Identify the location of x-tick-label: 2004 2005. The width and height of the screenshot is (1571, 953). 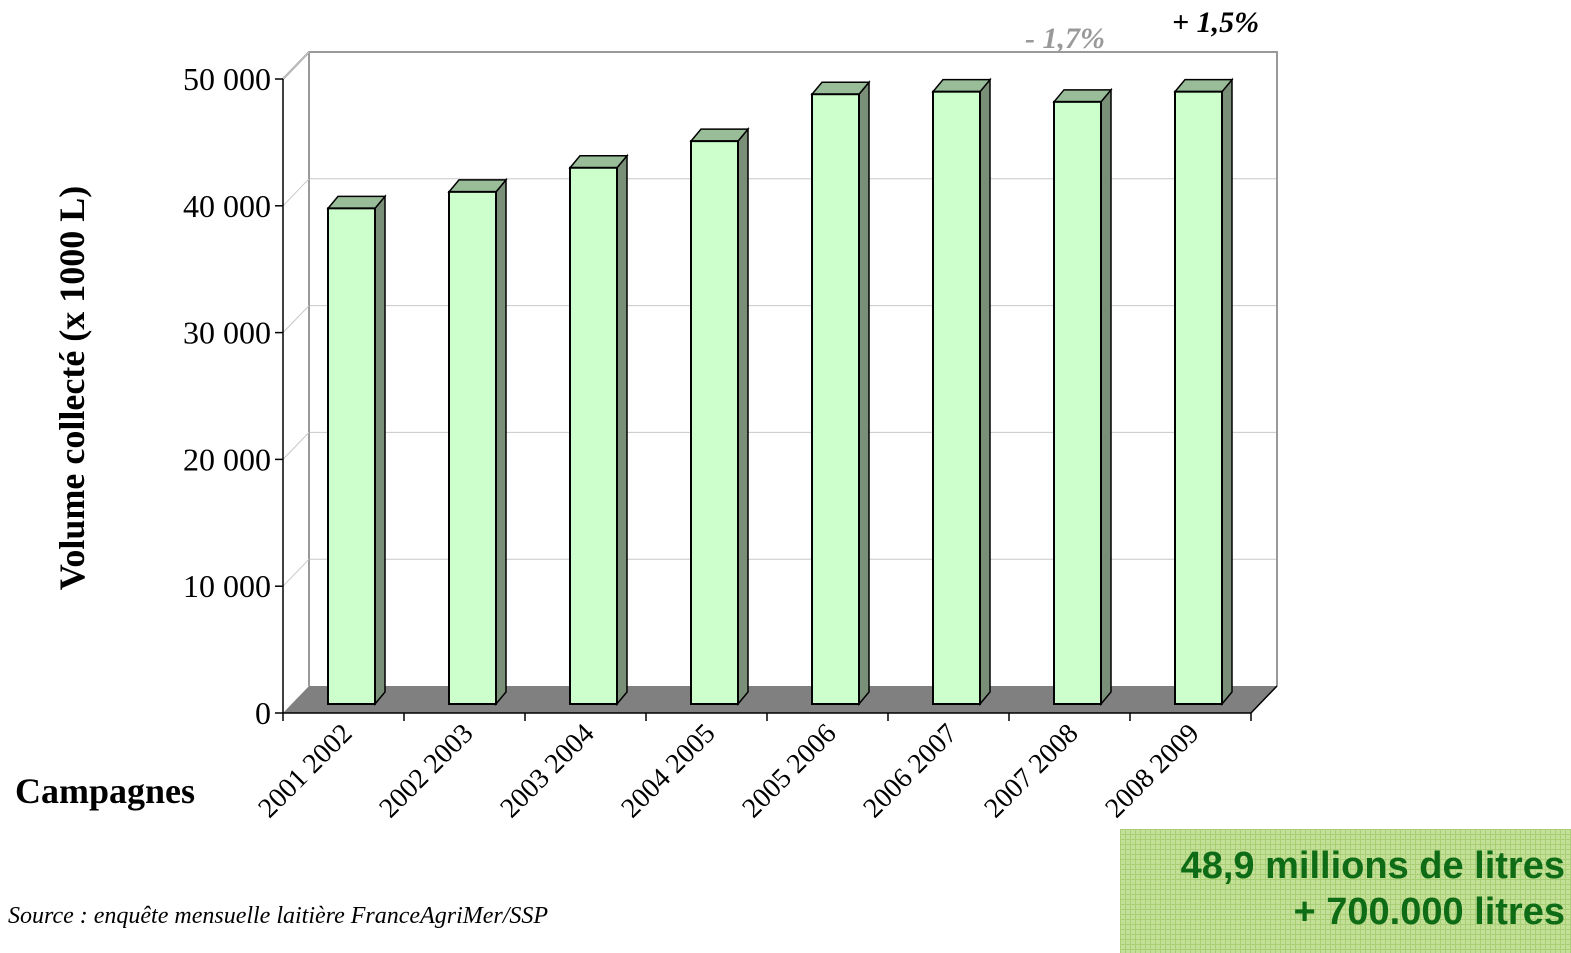
(668, 771).